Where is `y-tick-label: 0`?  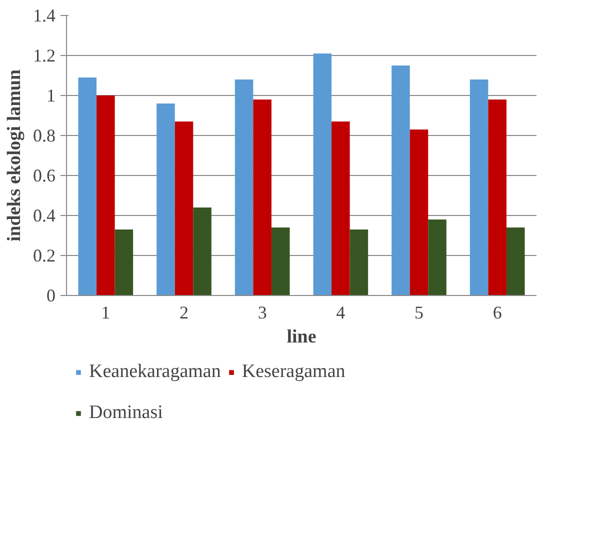 y-tick-label: 0 is located at coordinates (51, 296).